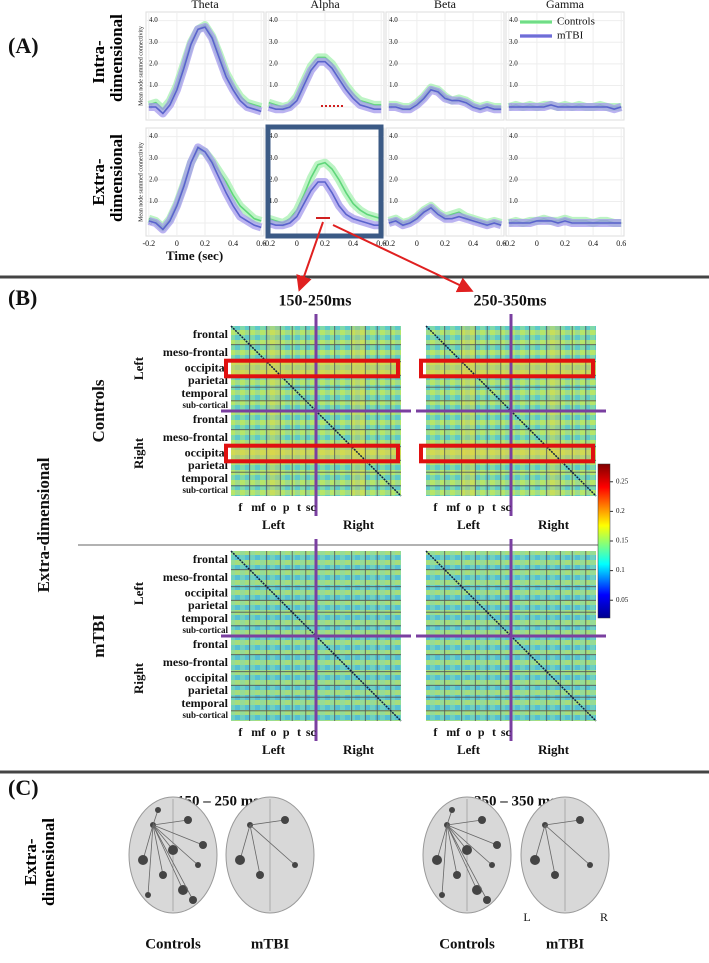  I want to click on region-label: parietal, so click(208, 465).